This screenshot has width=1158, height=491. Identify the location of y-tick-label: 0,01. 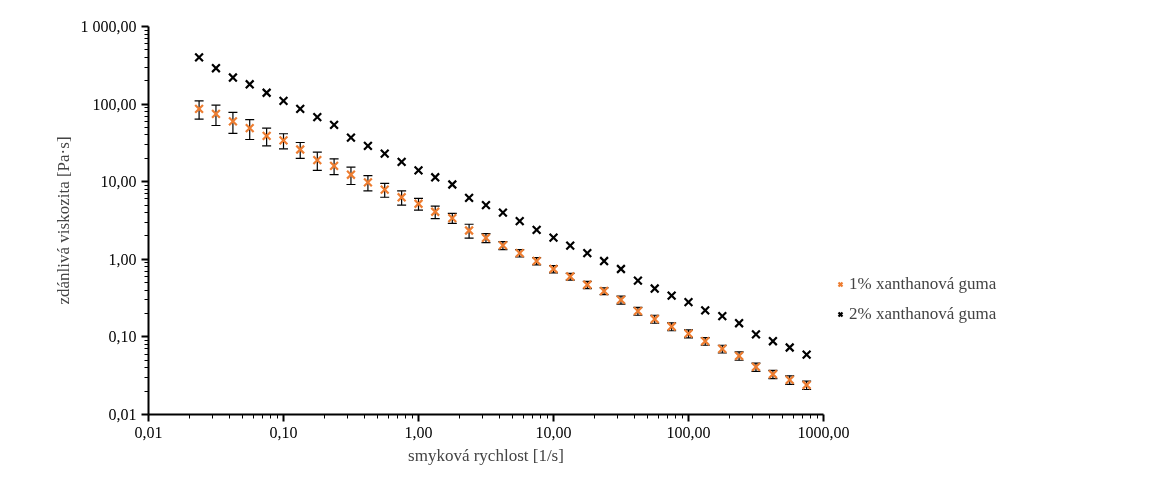
(122, 414).